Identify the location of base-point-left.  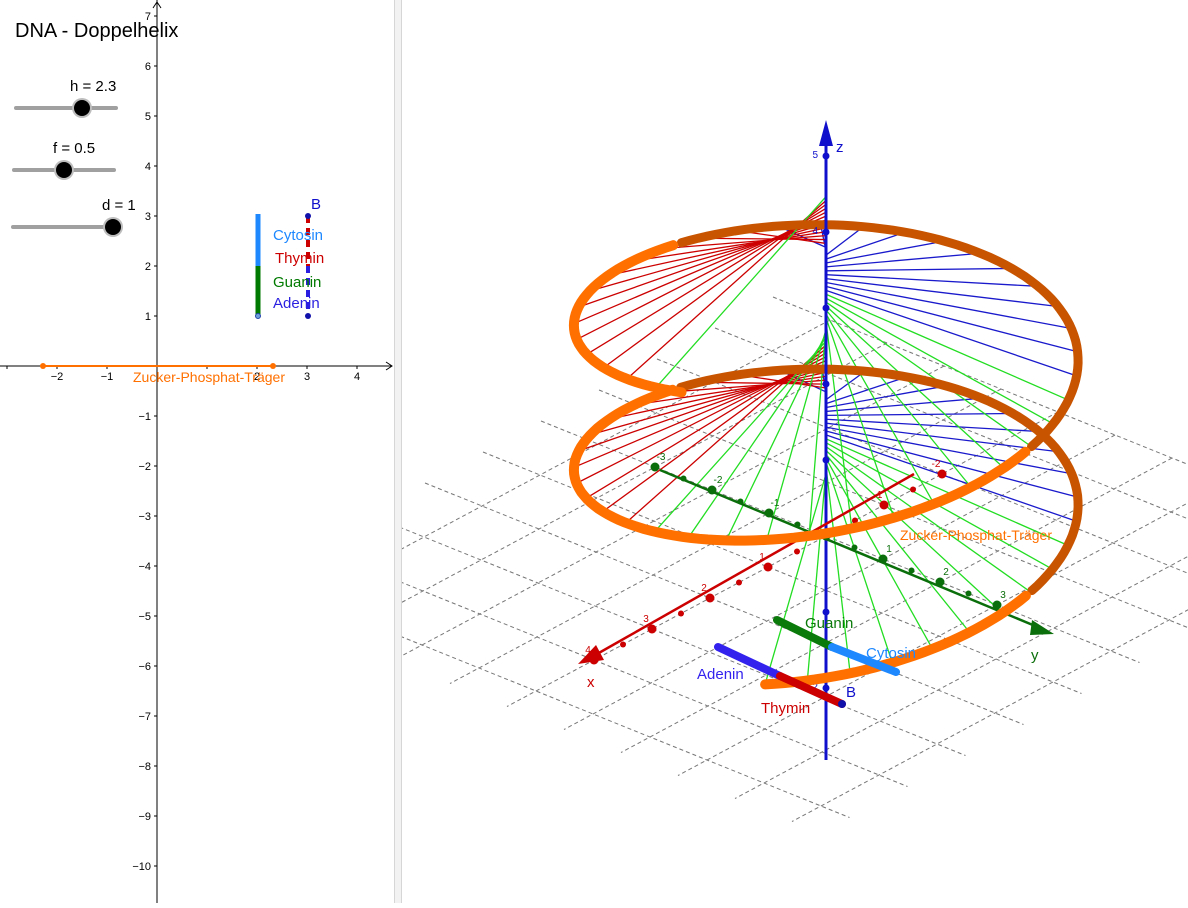
(258, 316).